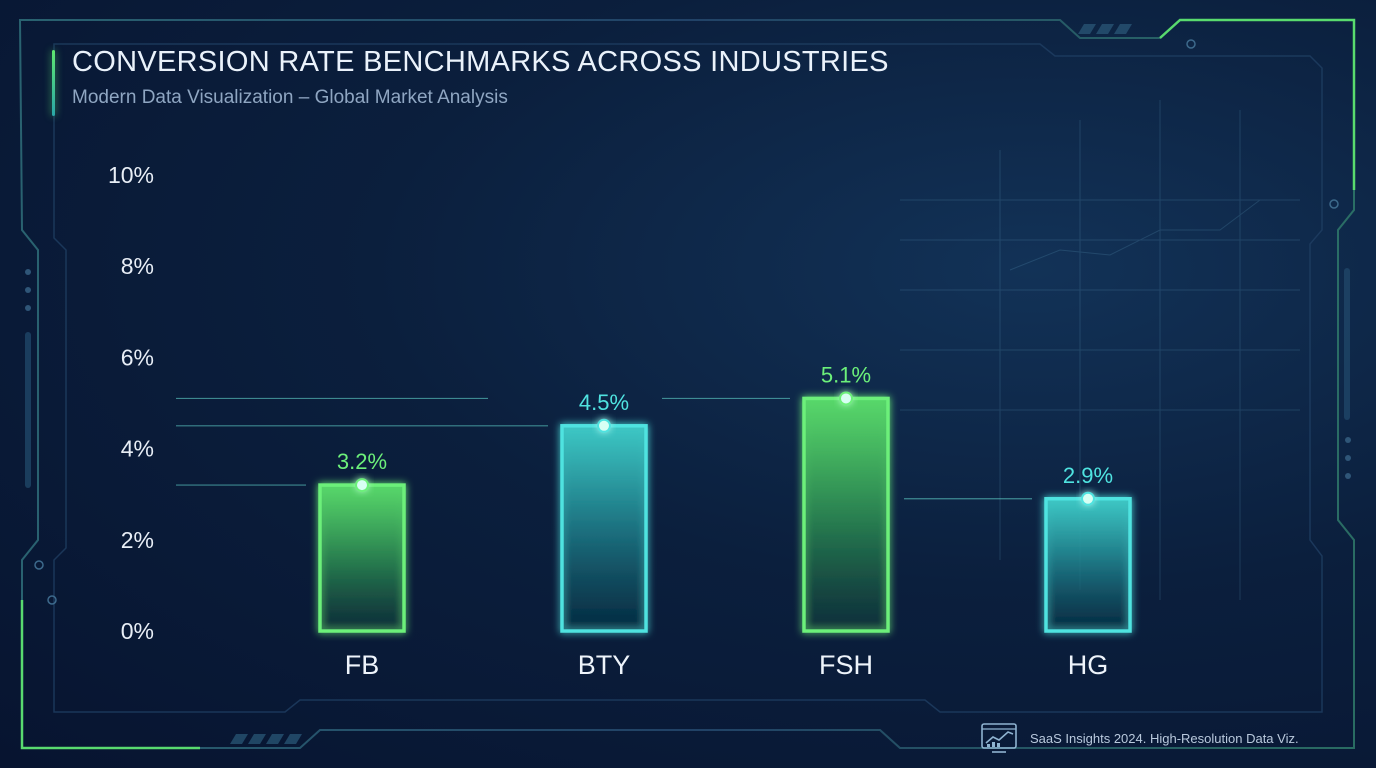 The height and width of the screenshot is (768, 1376). Describe the element at coordinates (362, 665) in the screenshot. I see `x-tick-label: FB` at that location.